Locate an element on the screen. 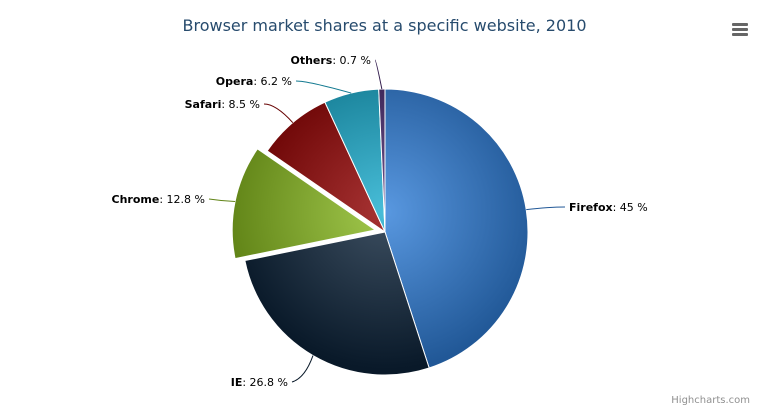 This screenshot has width=769, height=416. pie-slice-firefox is located at coordinates (456, 228).